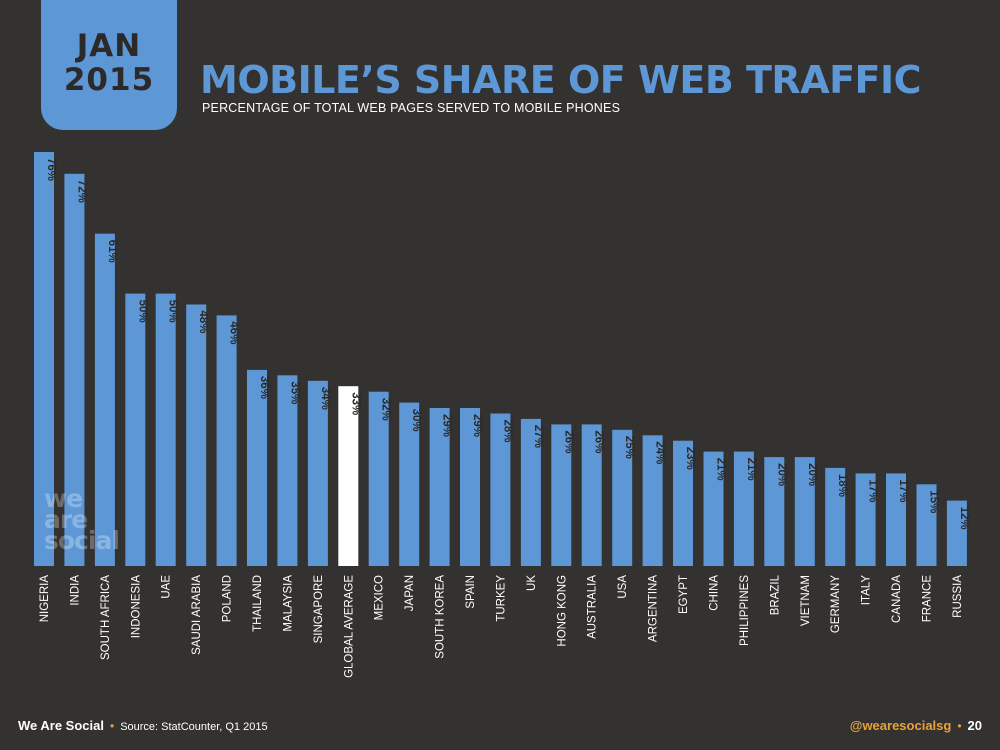 This screenshot has width=1000, height=750. Describe the element at coordinates (135, 429) in the screenshot. I see `bar-indonesia` at that location.